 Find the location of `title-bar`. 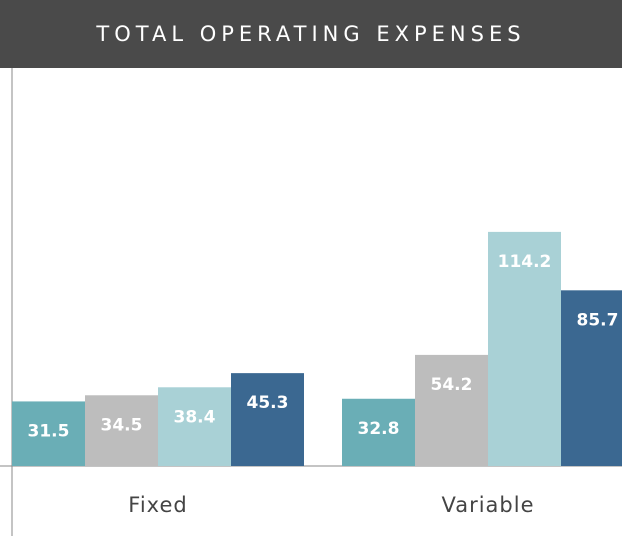

title-bar is located at coordinates (311, 34).